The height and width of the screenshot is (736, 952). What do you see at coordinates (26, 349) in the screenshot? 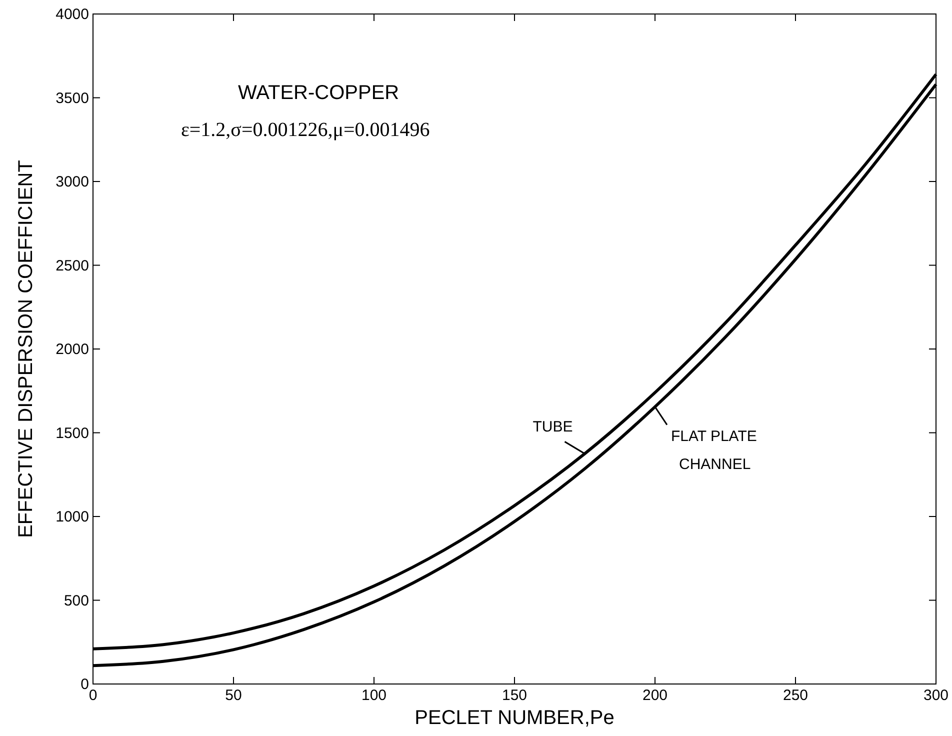
I see `y-axis-title: EFFECTIVE DISPERSION COEFFICIENT` at bounding box center [26, 349].